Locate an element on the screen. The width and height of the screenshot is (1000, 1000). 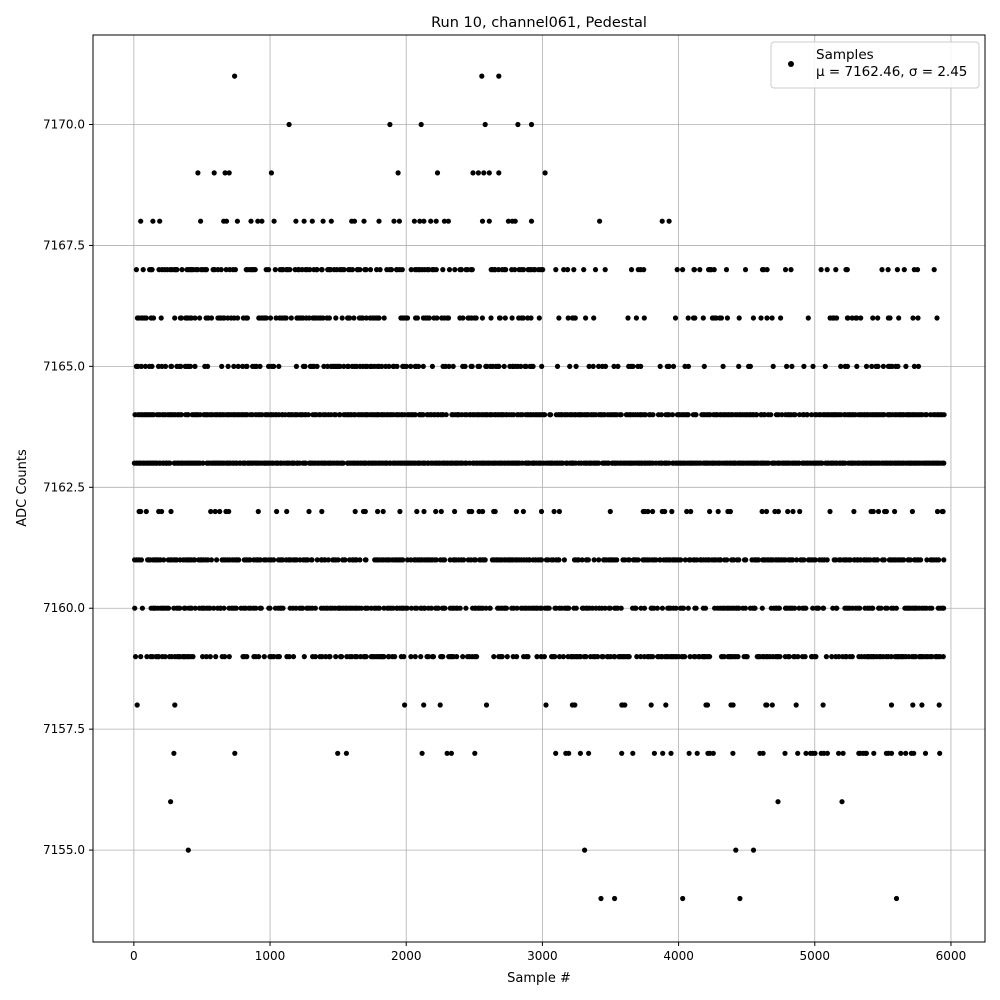
chart-title: Run 10, channel061, Pedestal is located at coordinates (539, 23).